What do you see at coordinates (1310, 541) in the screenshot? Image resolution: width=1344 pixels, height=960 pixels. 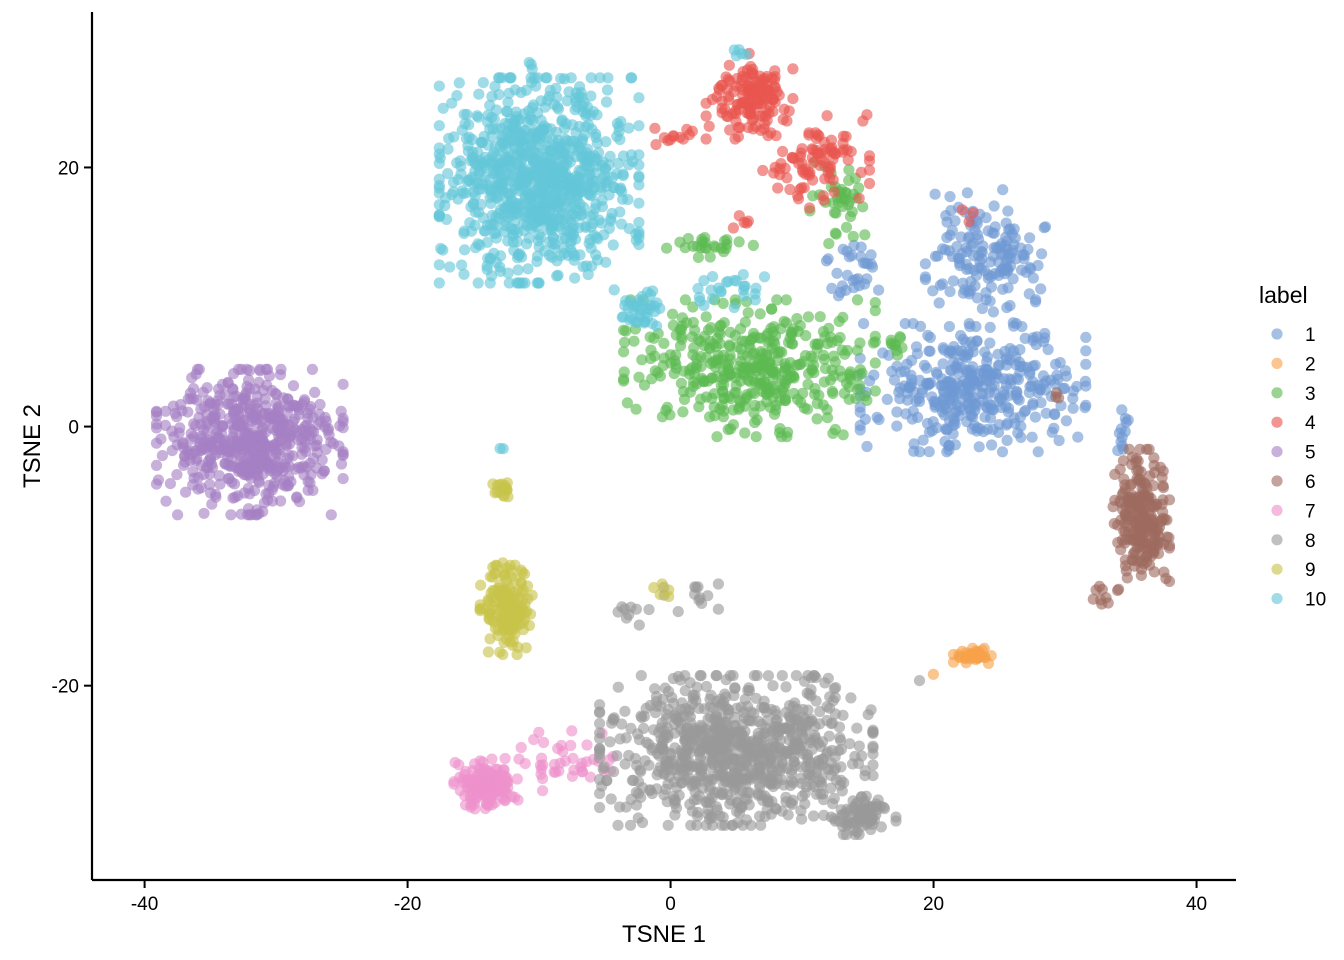 I see `legend-label-8: 8` at bounding box center [1310, 541].